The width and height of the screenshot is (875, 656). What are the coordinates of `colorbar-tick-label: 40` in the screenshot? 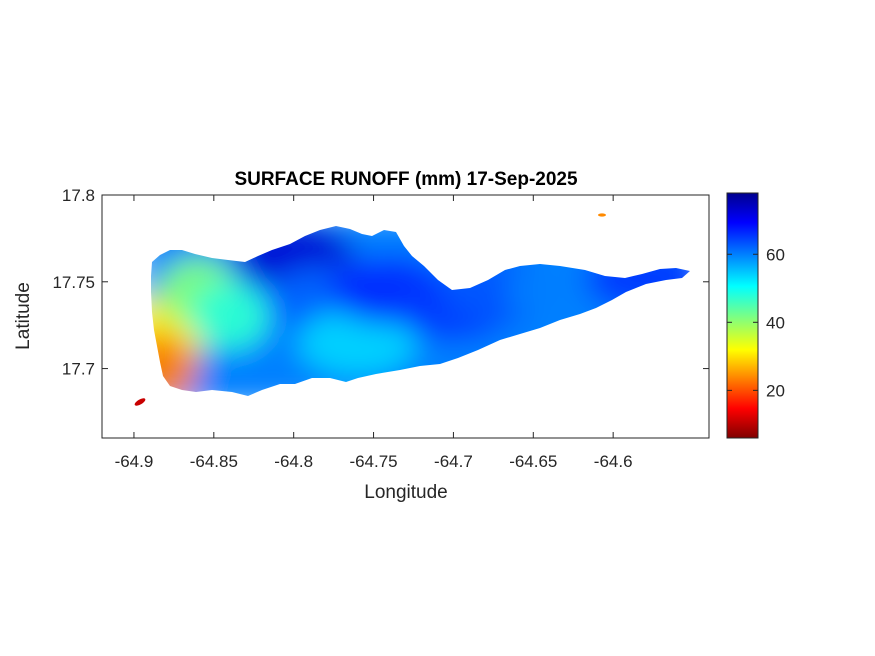 It's located at (775, 322).